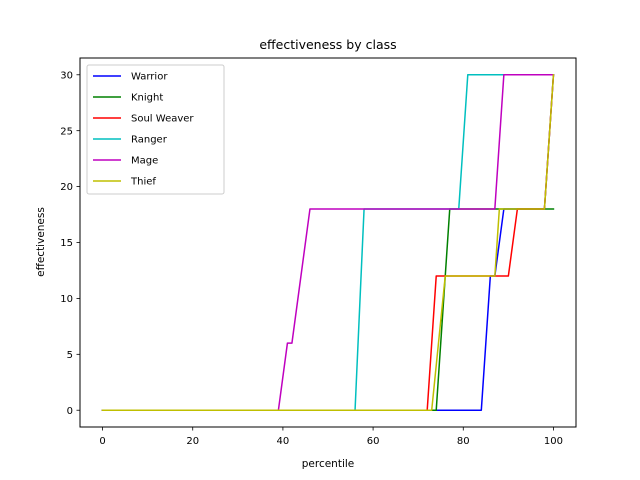  Describe the element at coordinates (327, 44) in the screenshot. I see `chart-title: effectiveness by class` at that location.